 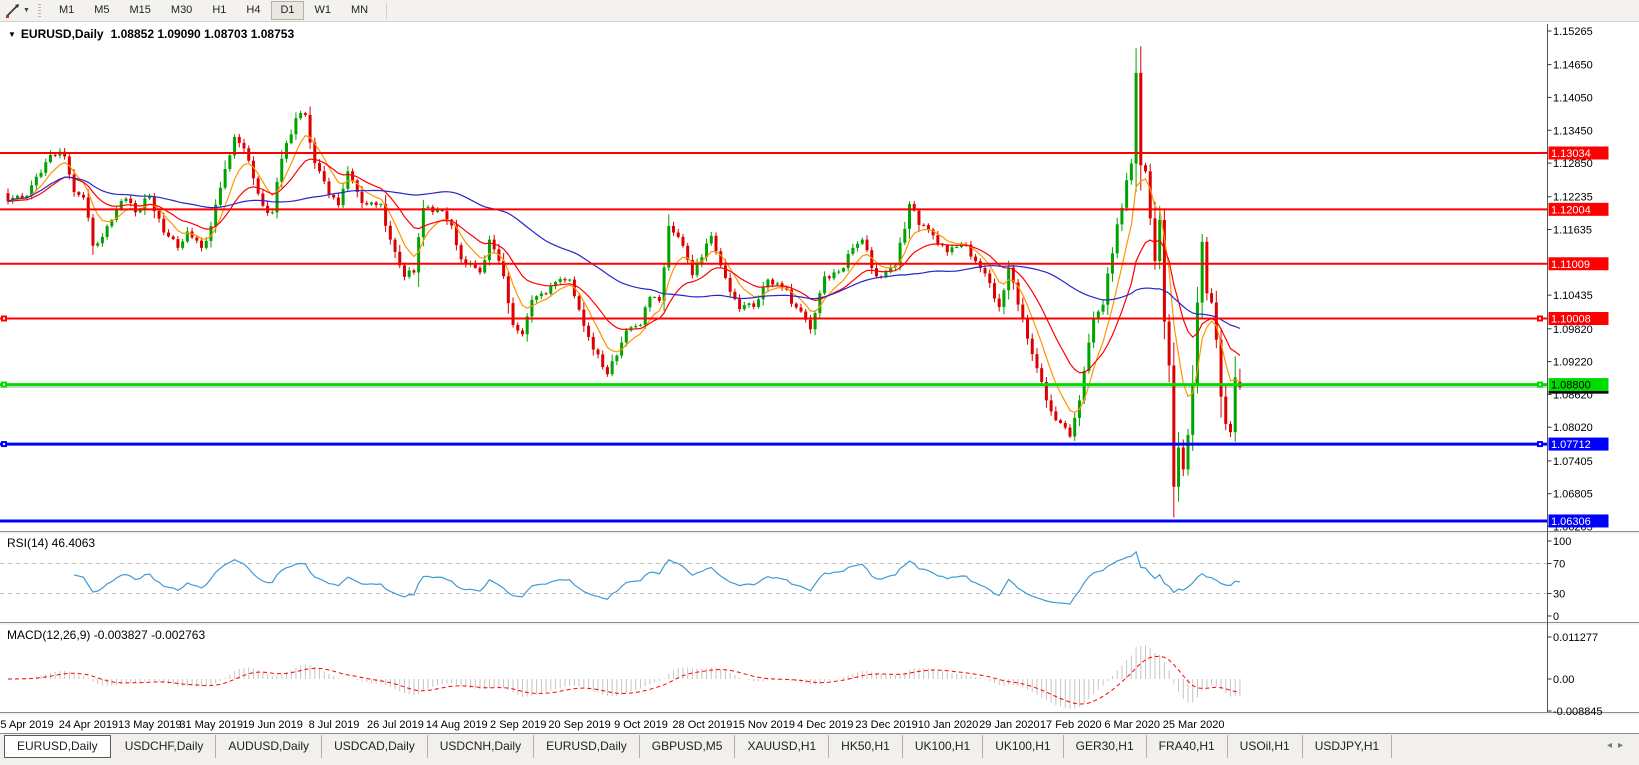 What do you see at coordinates (1573, 462) in the screenshot?
I see `price-tick: 1.07405` at bounding box center [1573, 462].